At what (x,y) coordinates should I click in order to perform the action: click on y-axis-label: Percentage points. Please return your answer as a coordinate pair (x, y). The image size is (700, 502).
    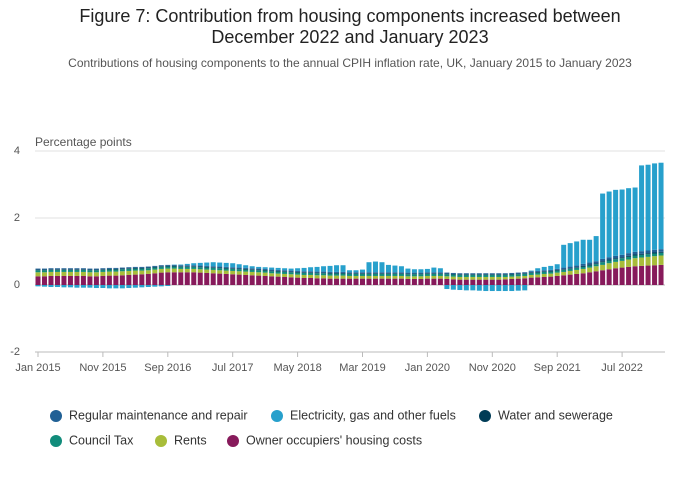
    Looking at the image, I should click on (83, 142).